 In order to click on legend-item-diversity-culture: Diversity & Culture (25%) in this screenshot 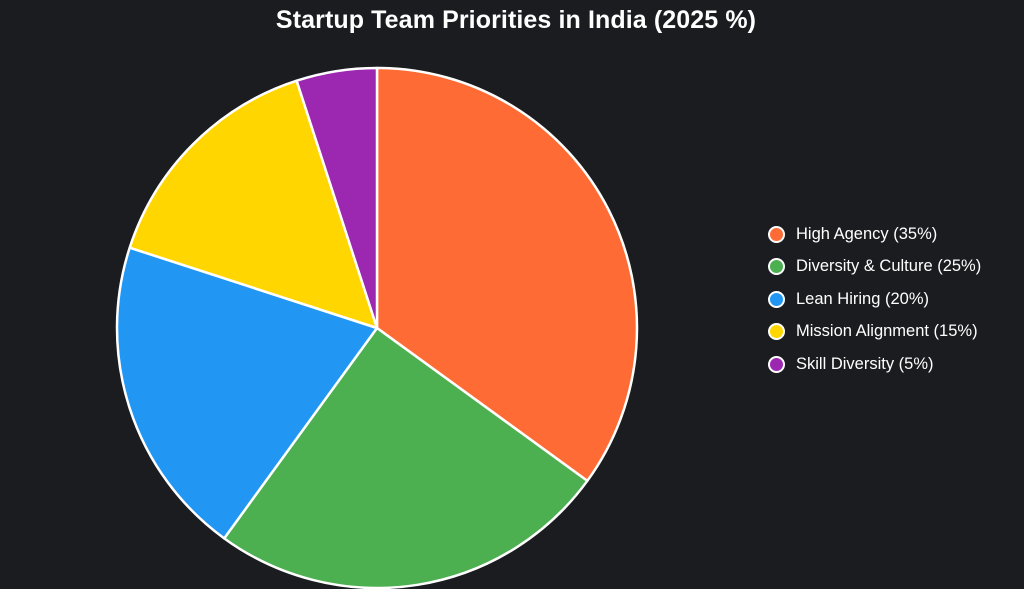, I will do `click(874, 267)`.